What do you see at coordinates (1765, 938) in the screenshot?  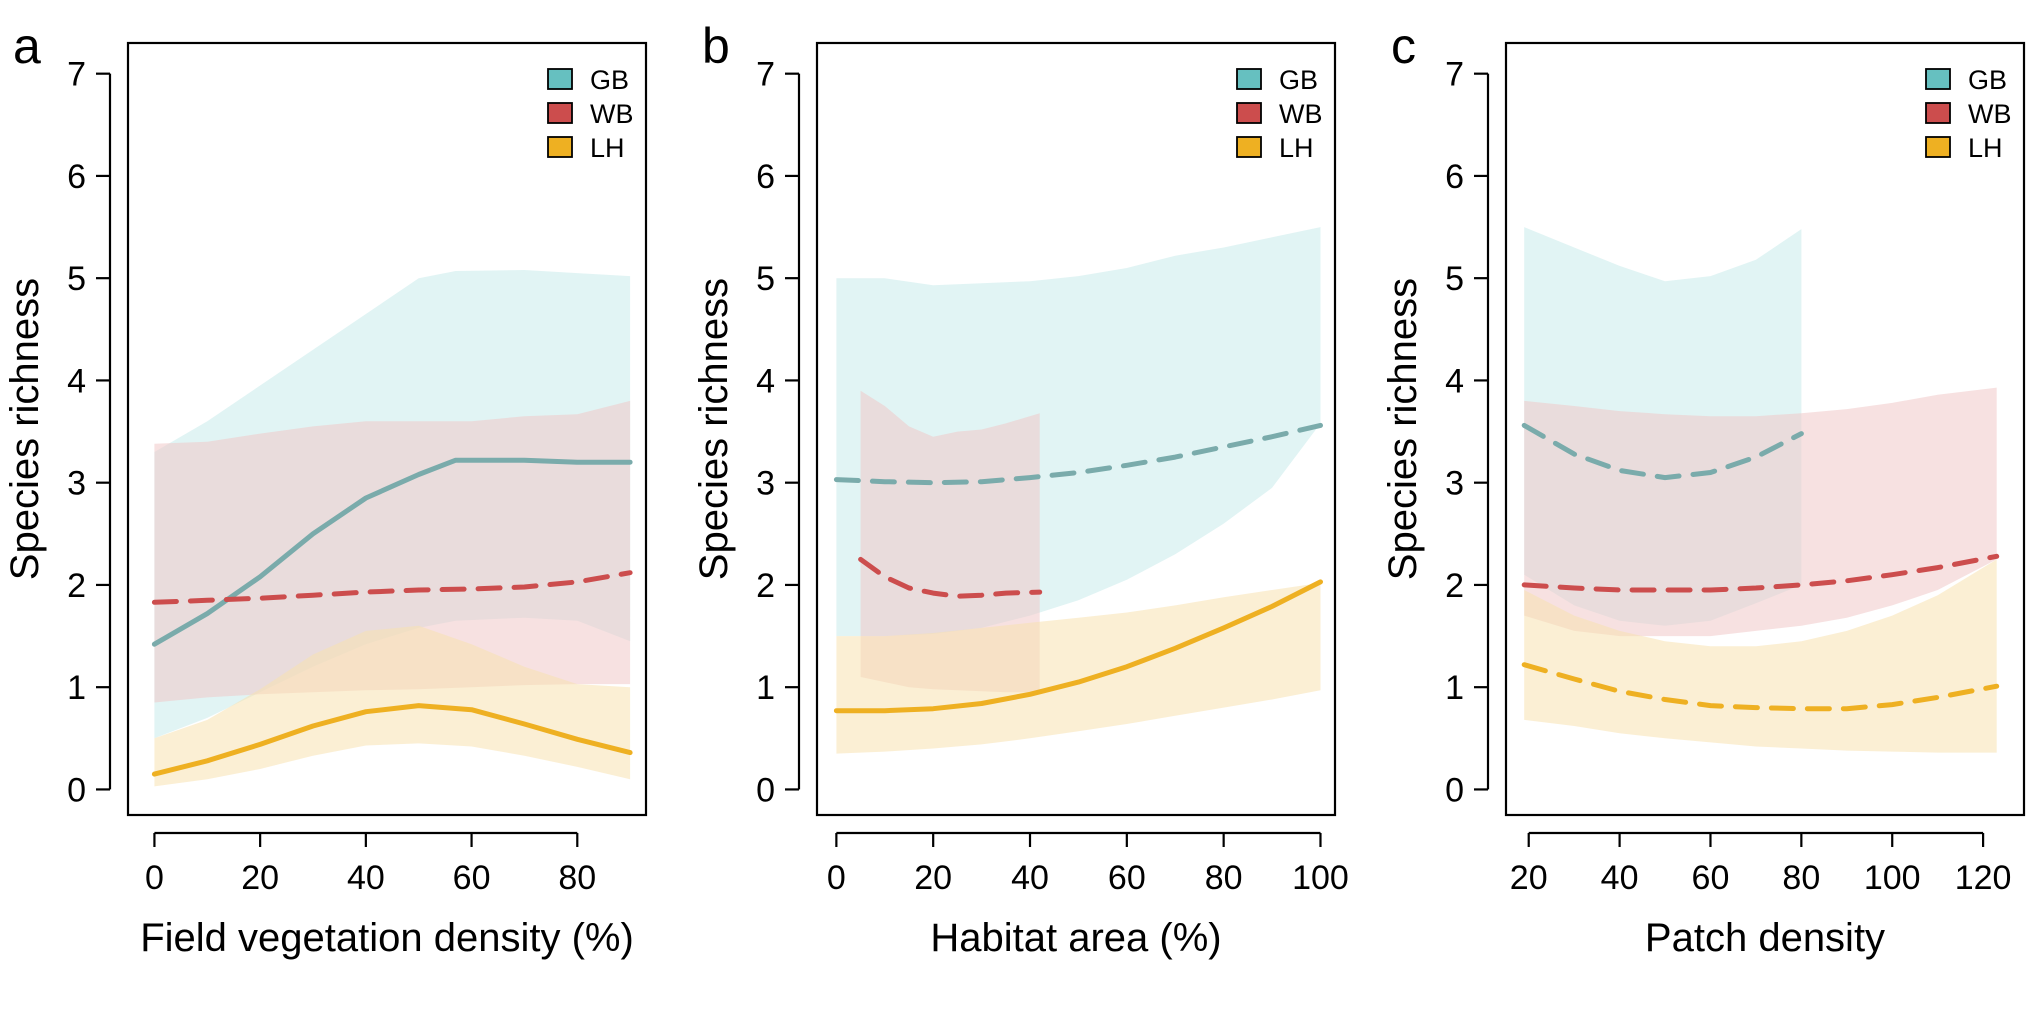 I see `x-axis-title: Patch density` at bounding box center [1765, 938].